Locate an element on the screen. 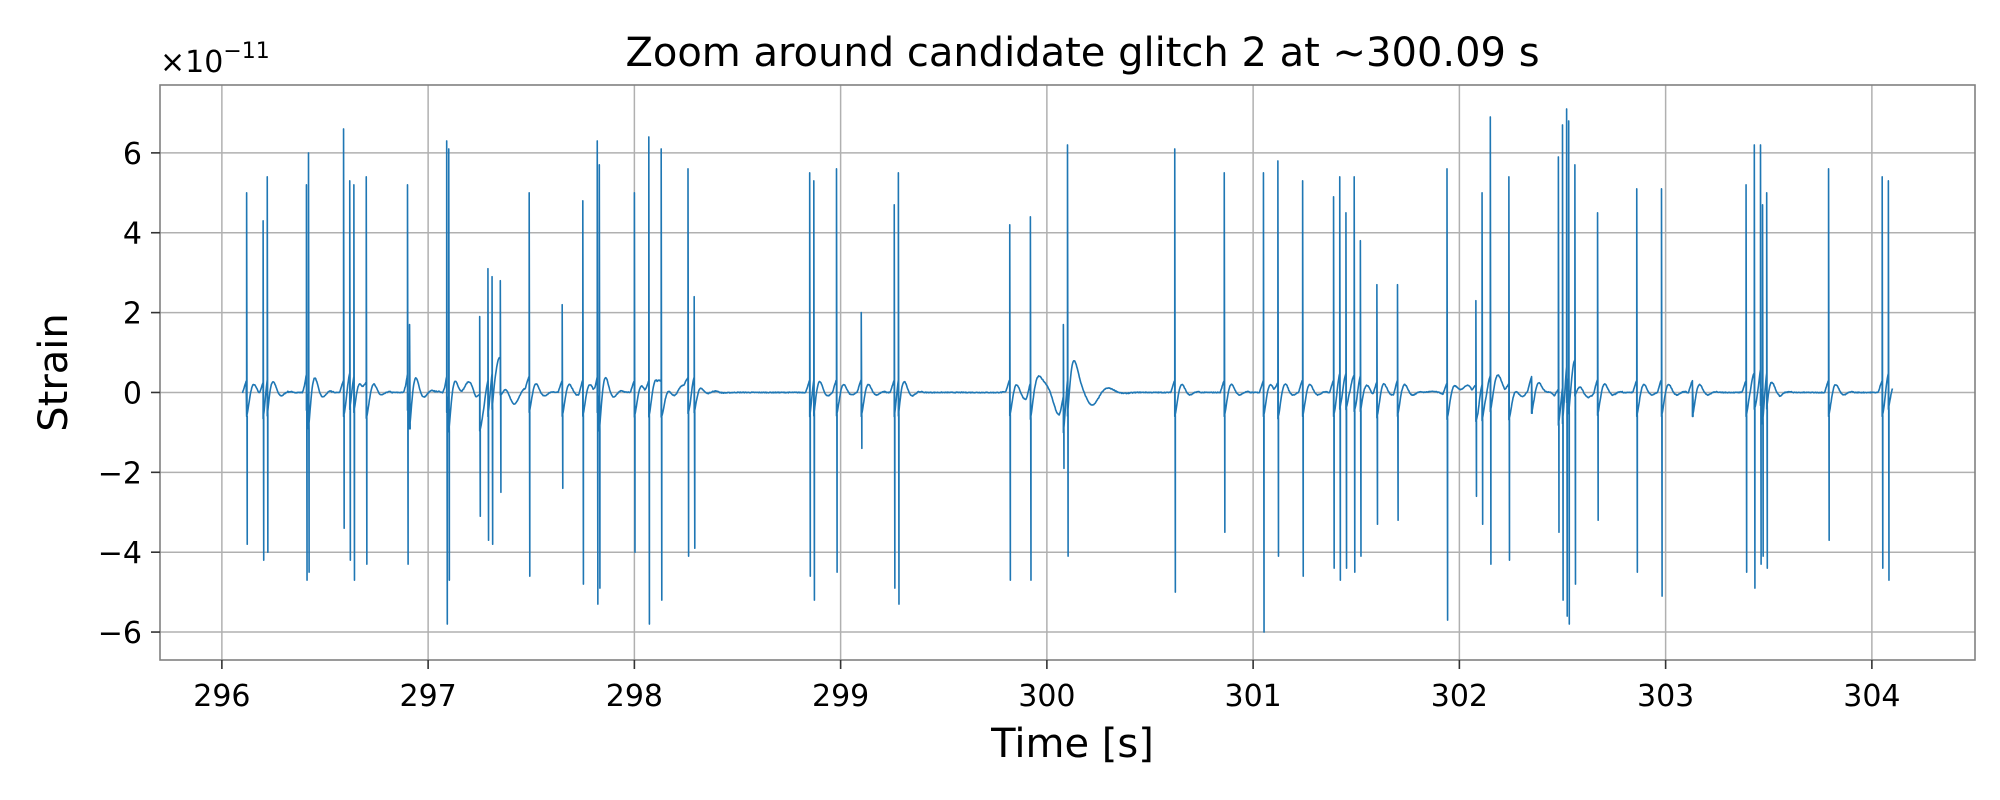 The image size is (2000, 800). y-tick-label: 2 is located at coordinates (132, 314).